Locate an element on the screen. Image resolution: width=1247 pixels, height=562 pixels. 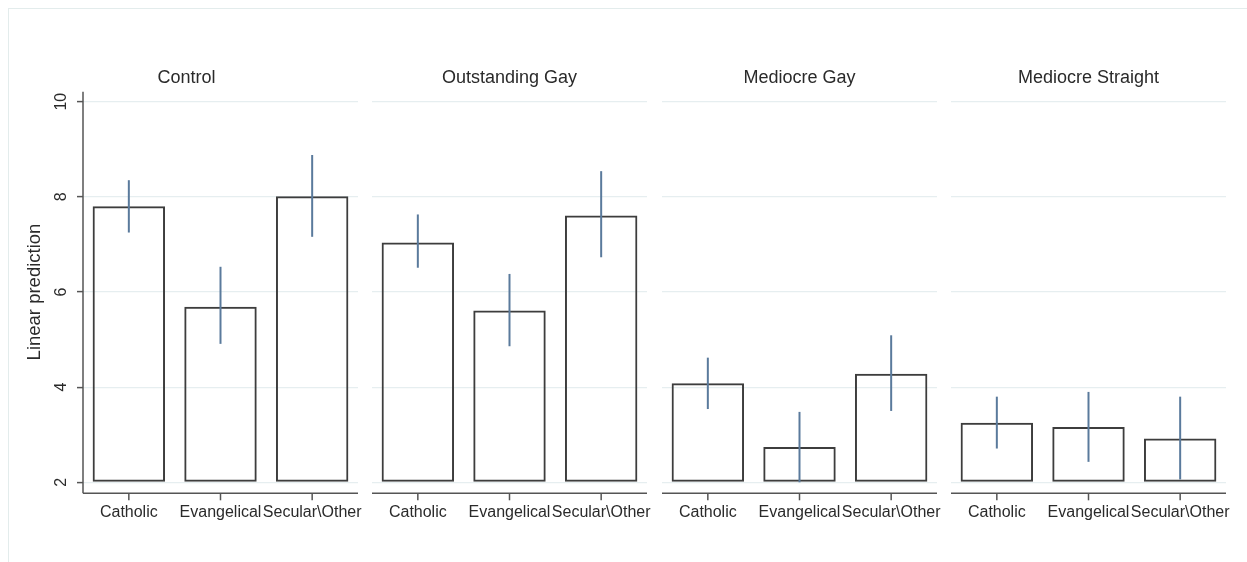
y-tick-label: 2 is located at coordinates (60, 482).